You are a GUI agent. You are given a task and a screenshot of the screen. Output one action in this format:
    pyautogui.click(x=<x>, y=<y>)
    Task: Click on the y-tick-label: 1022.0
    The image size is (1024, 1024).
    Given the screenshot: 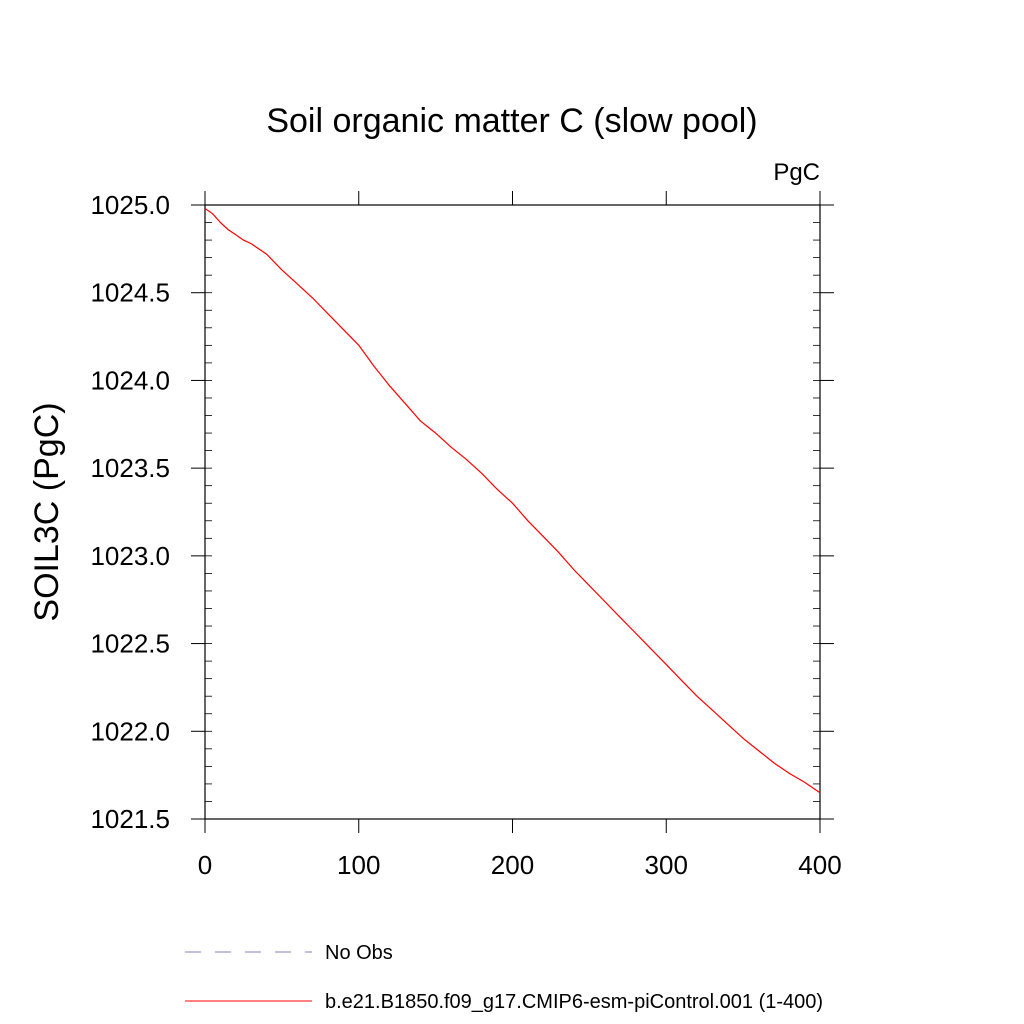 What is the action you would take?
    pyautogui.click(x=130, y=731)
    